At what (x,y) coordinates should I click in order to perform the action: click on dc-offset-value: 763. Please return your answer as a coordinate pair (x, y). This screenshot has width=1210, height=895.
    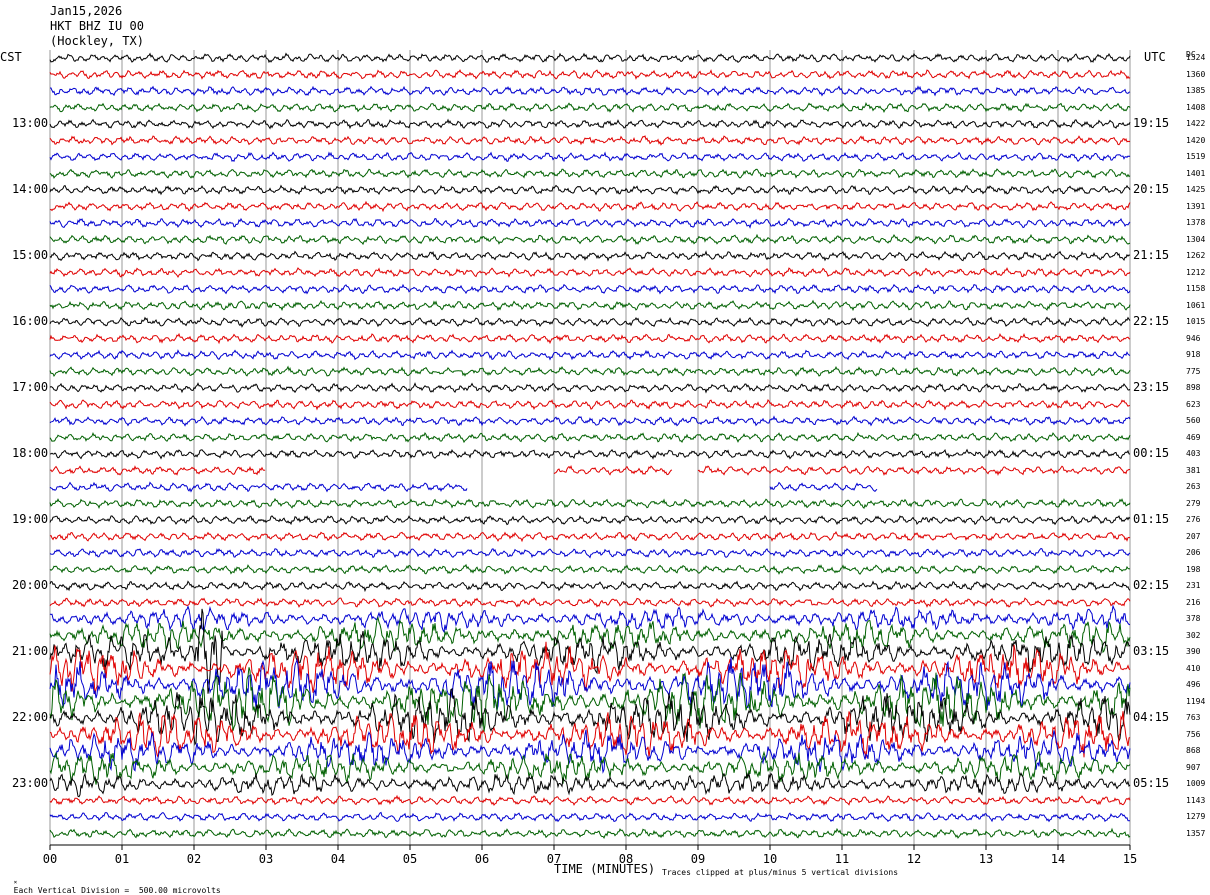
    Looking at the image, I should click on (1193, 717).